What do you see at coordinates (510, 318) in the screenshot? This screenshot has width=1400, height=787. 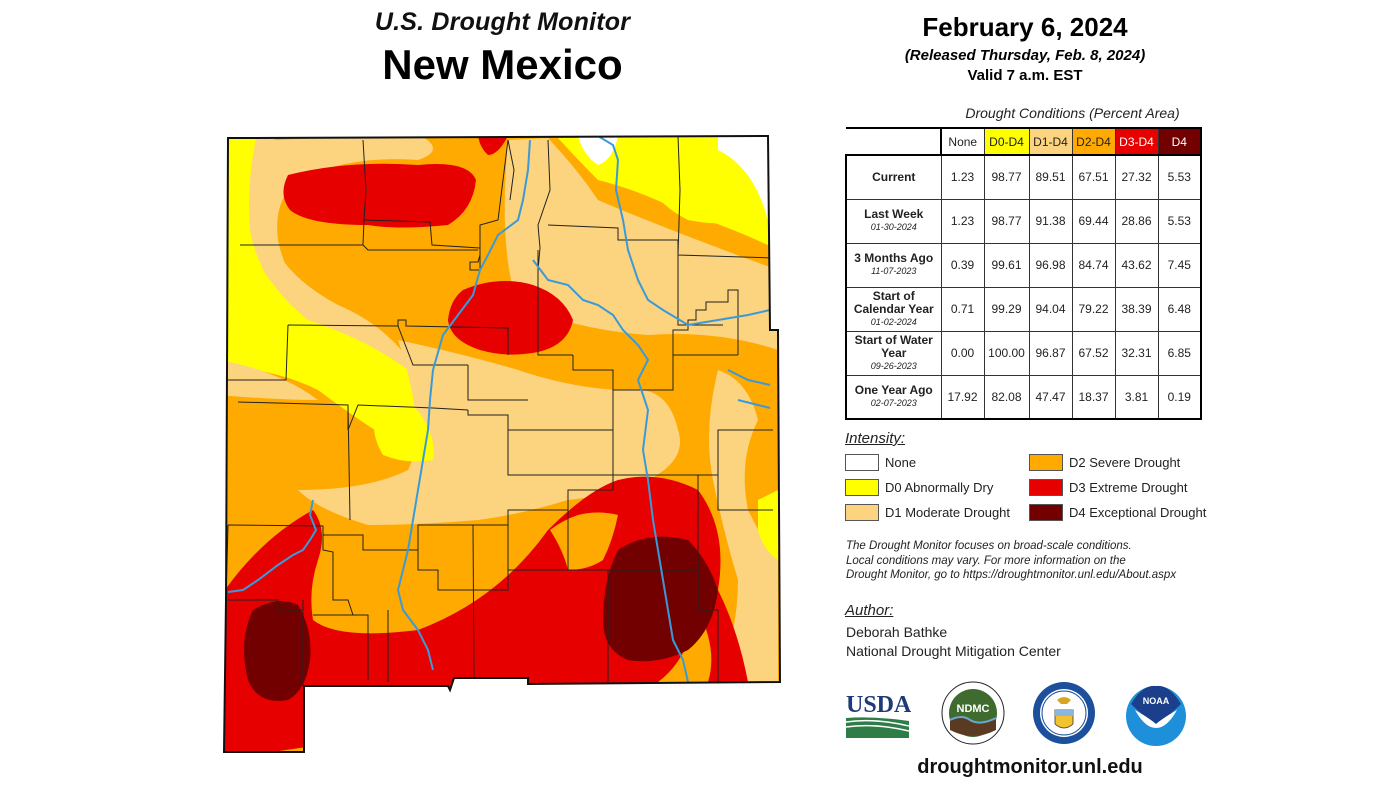 I see `d3-region-central-north` at bounding box center [510, 318].